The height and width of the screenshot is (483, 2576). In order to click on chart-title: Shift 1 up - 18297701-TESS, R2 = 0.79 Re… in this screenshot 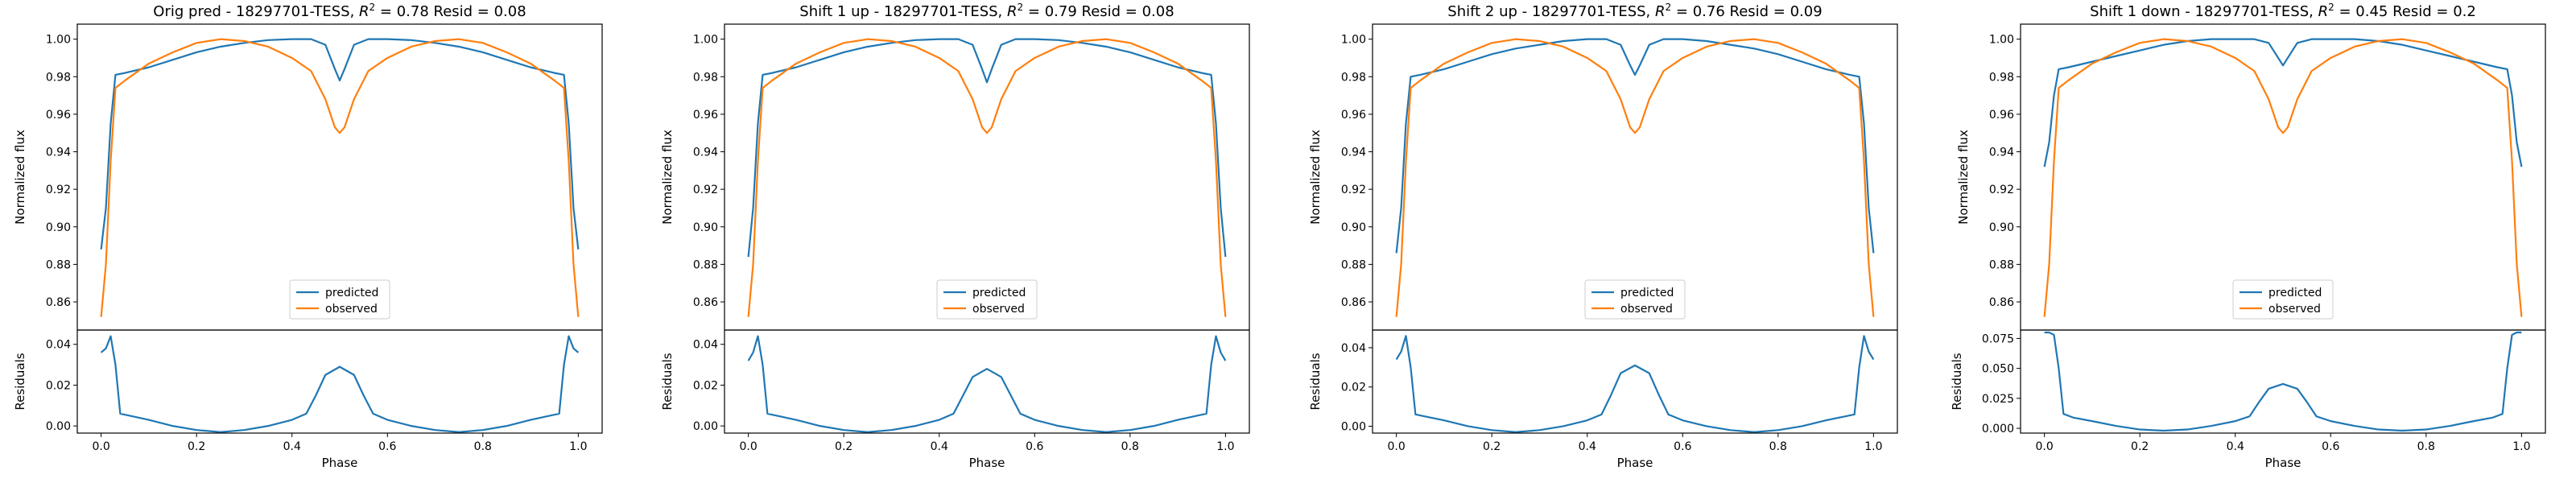, I will do `click(986, 11)`.